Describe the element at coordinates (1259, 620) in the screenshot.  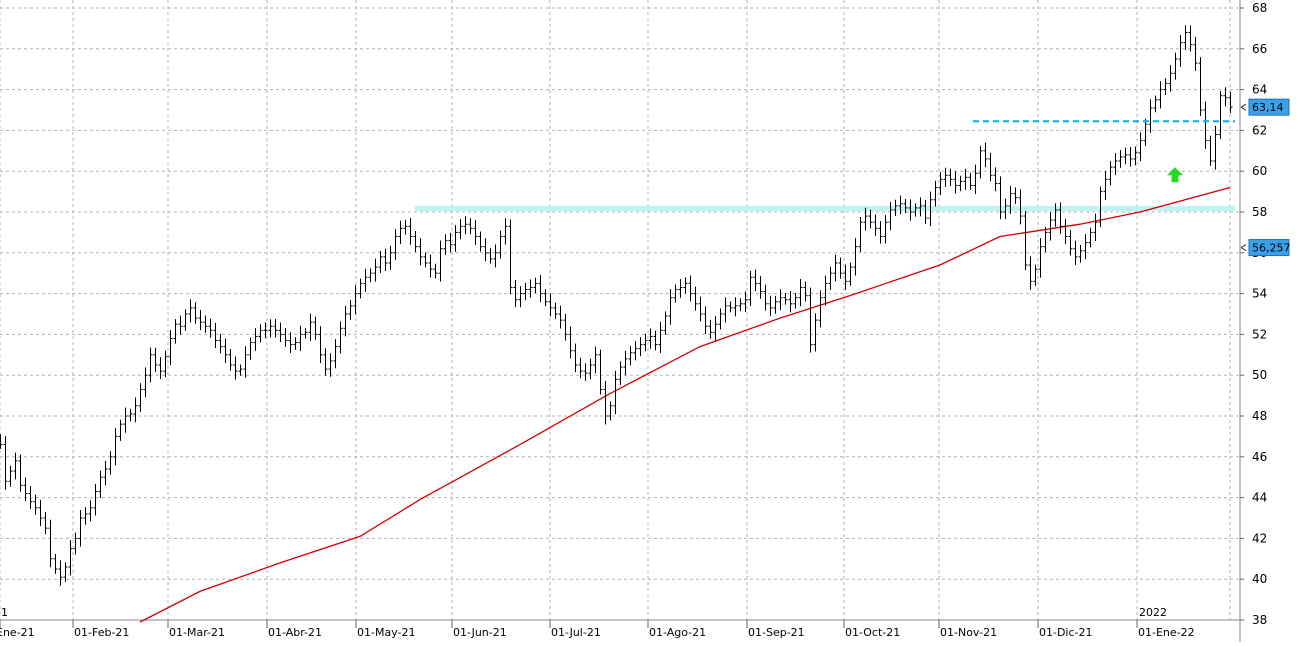
I see `y-tick-label: 38` at that location.